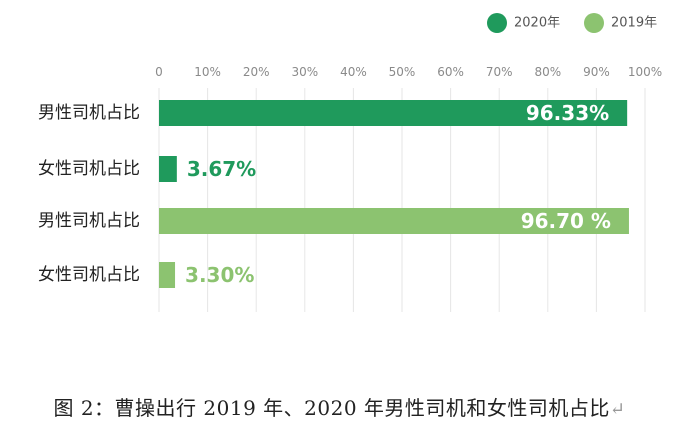  I want to click on x-axis-ticks: 0 10% 20% 30% 40% 50% 60% 70% 80% 90% 100%, so click(408, 72).